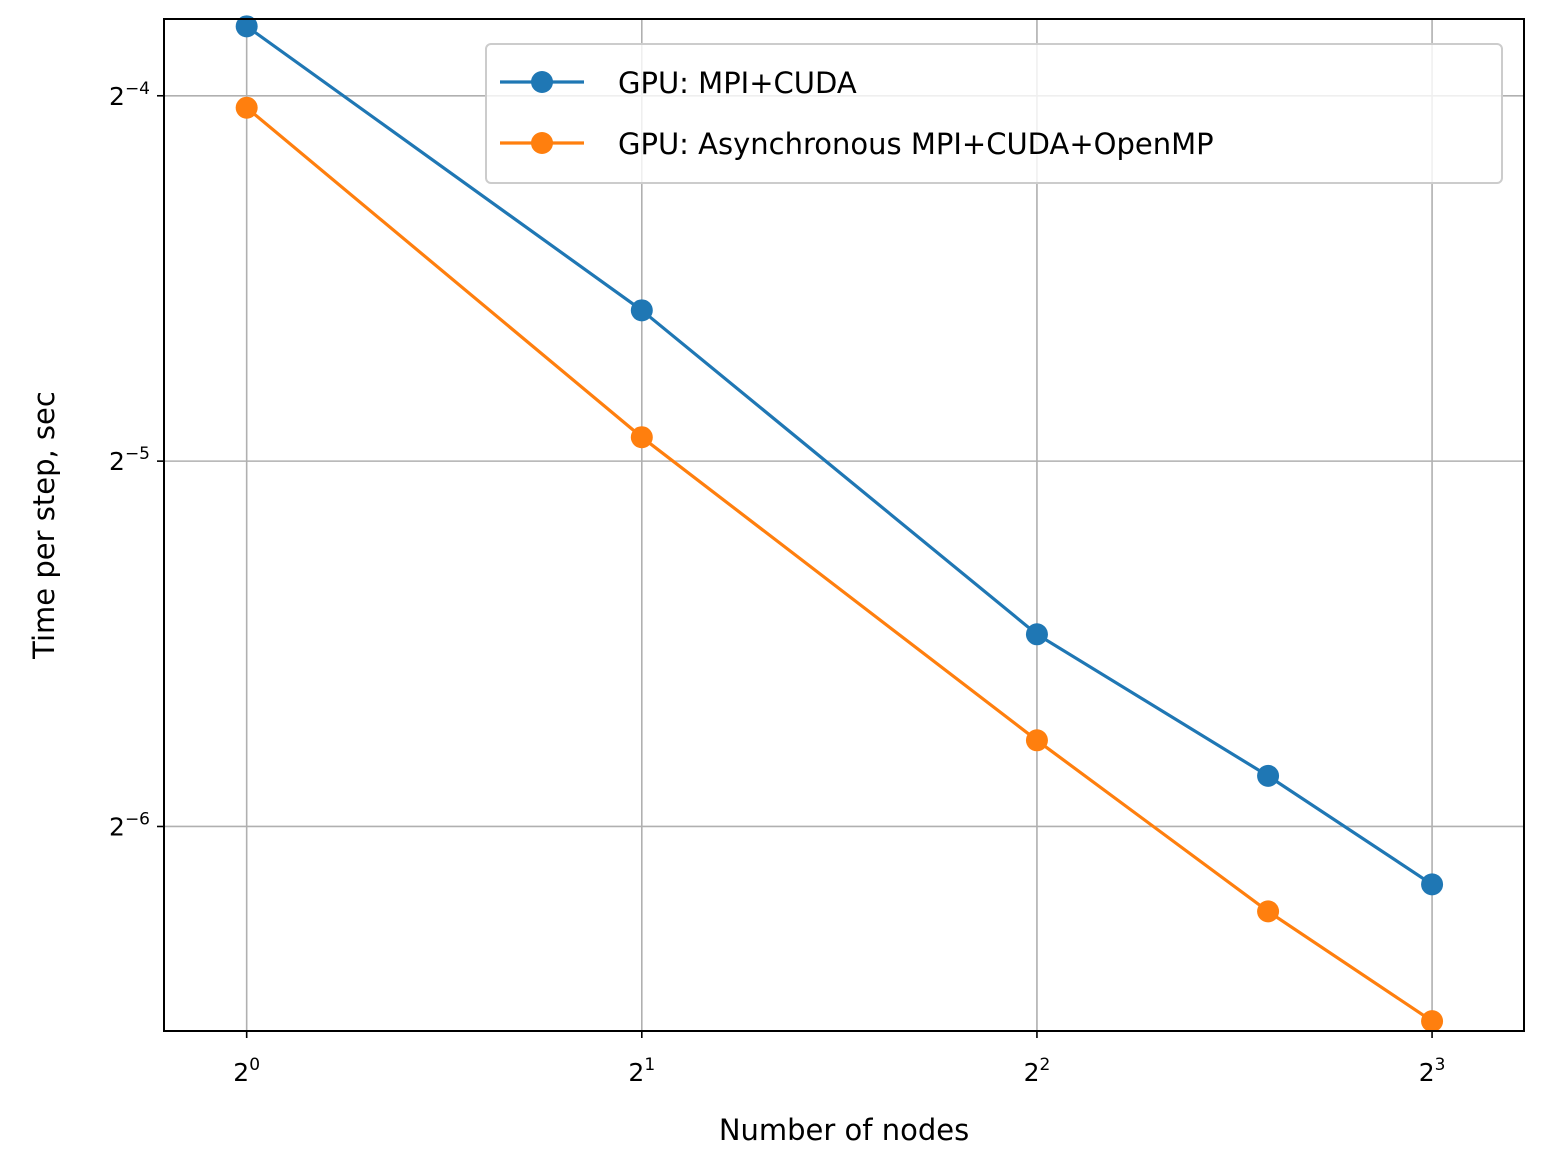 The width and height of the screenshot is (1549, 1174). What do you see at coordinates (1432, 1071) in the screenshot?
I see `x-tick-label: 23` at bounding box center [1432, 1071].